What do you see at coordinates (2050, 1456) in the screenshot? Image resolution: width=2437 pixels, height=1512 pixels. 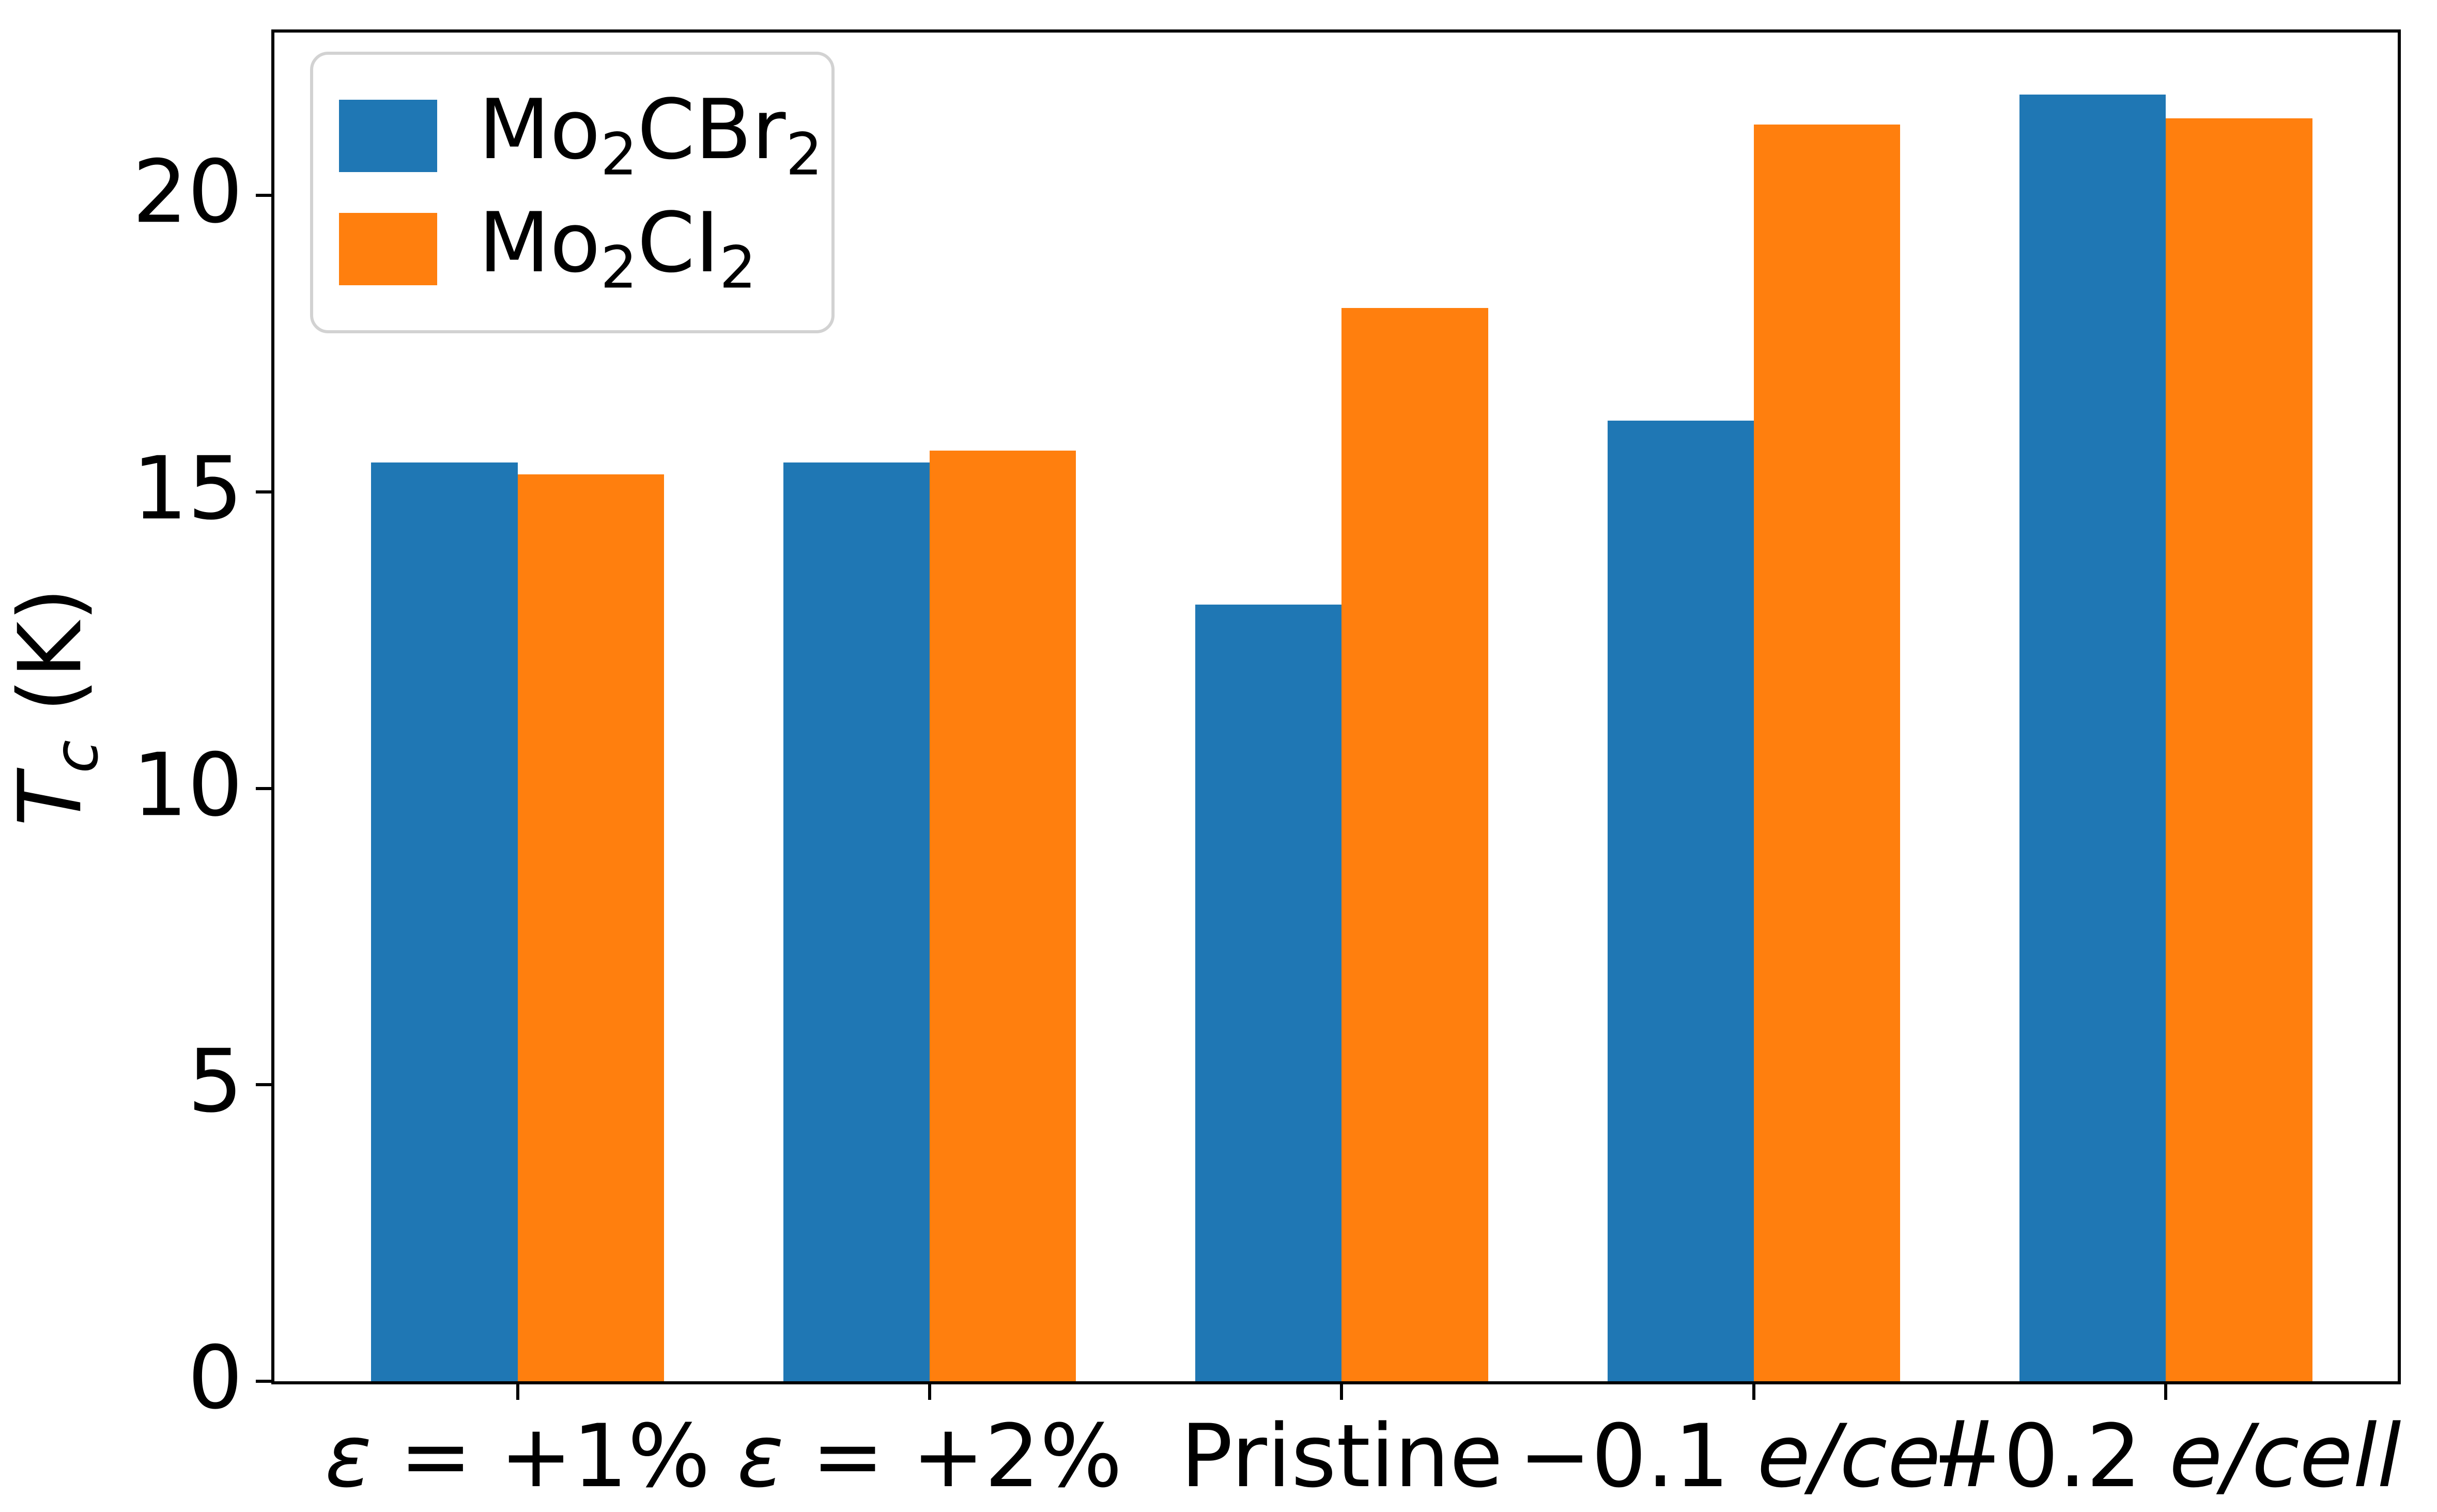 I see `text-segment: −0.2` at bounding box center [2050, 1456].